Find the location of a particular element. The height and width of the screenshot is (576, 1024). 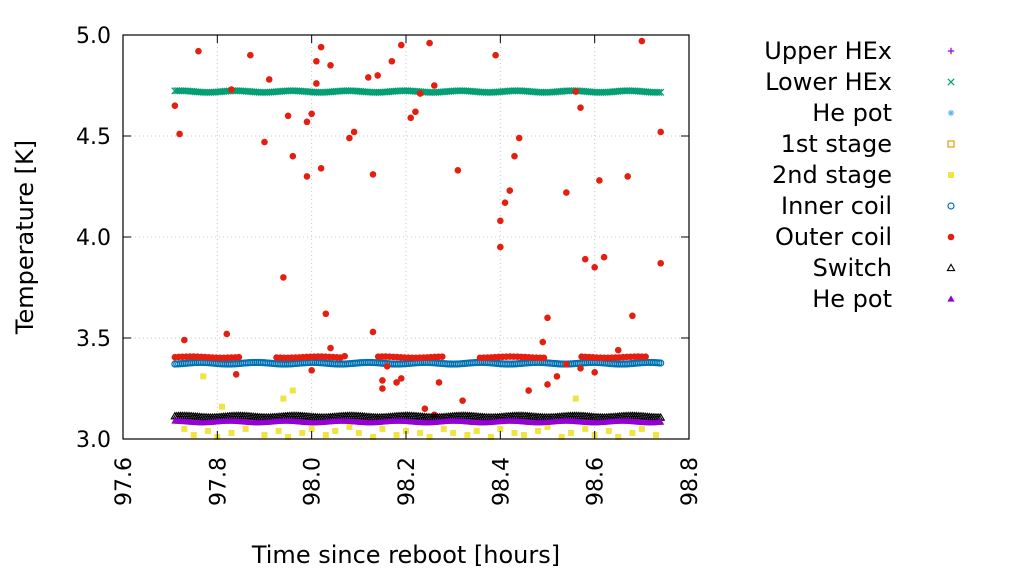

legend-label: 1st stage is located at coordinates (836, 144).